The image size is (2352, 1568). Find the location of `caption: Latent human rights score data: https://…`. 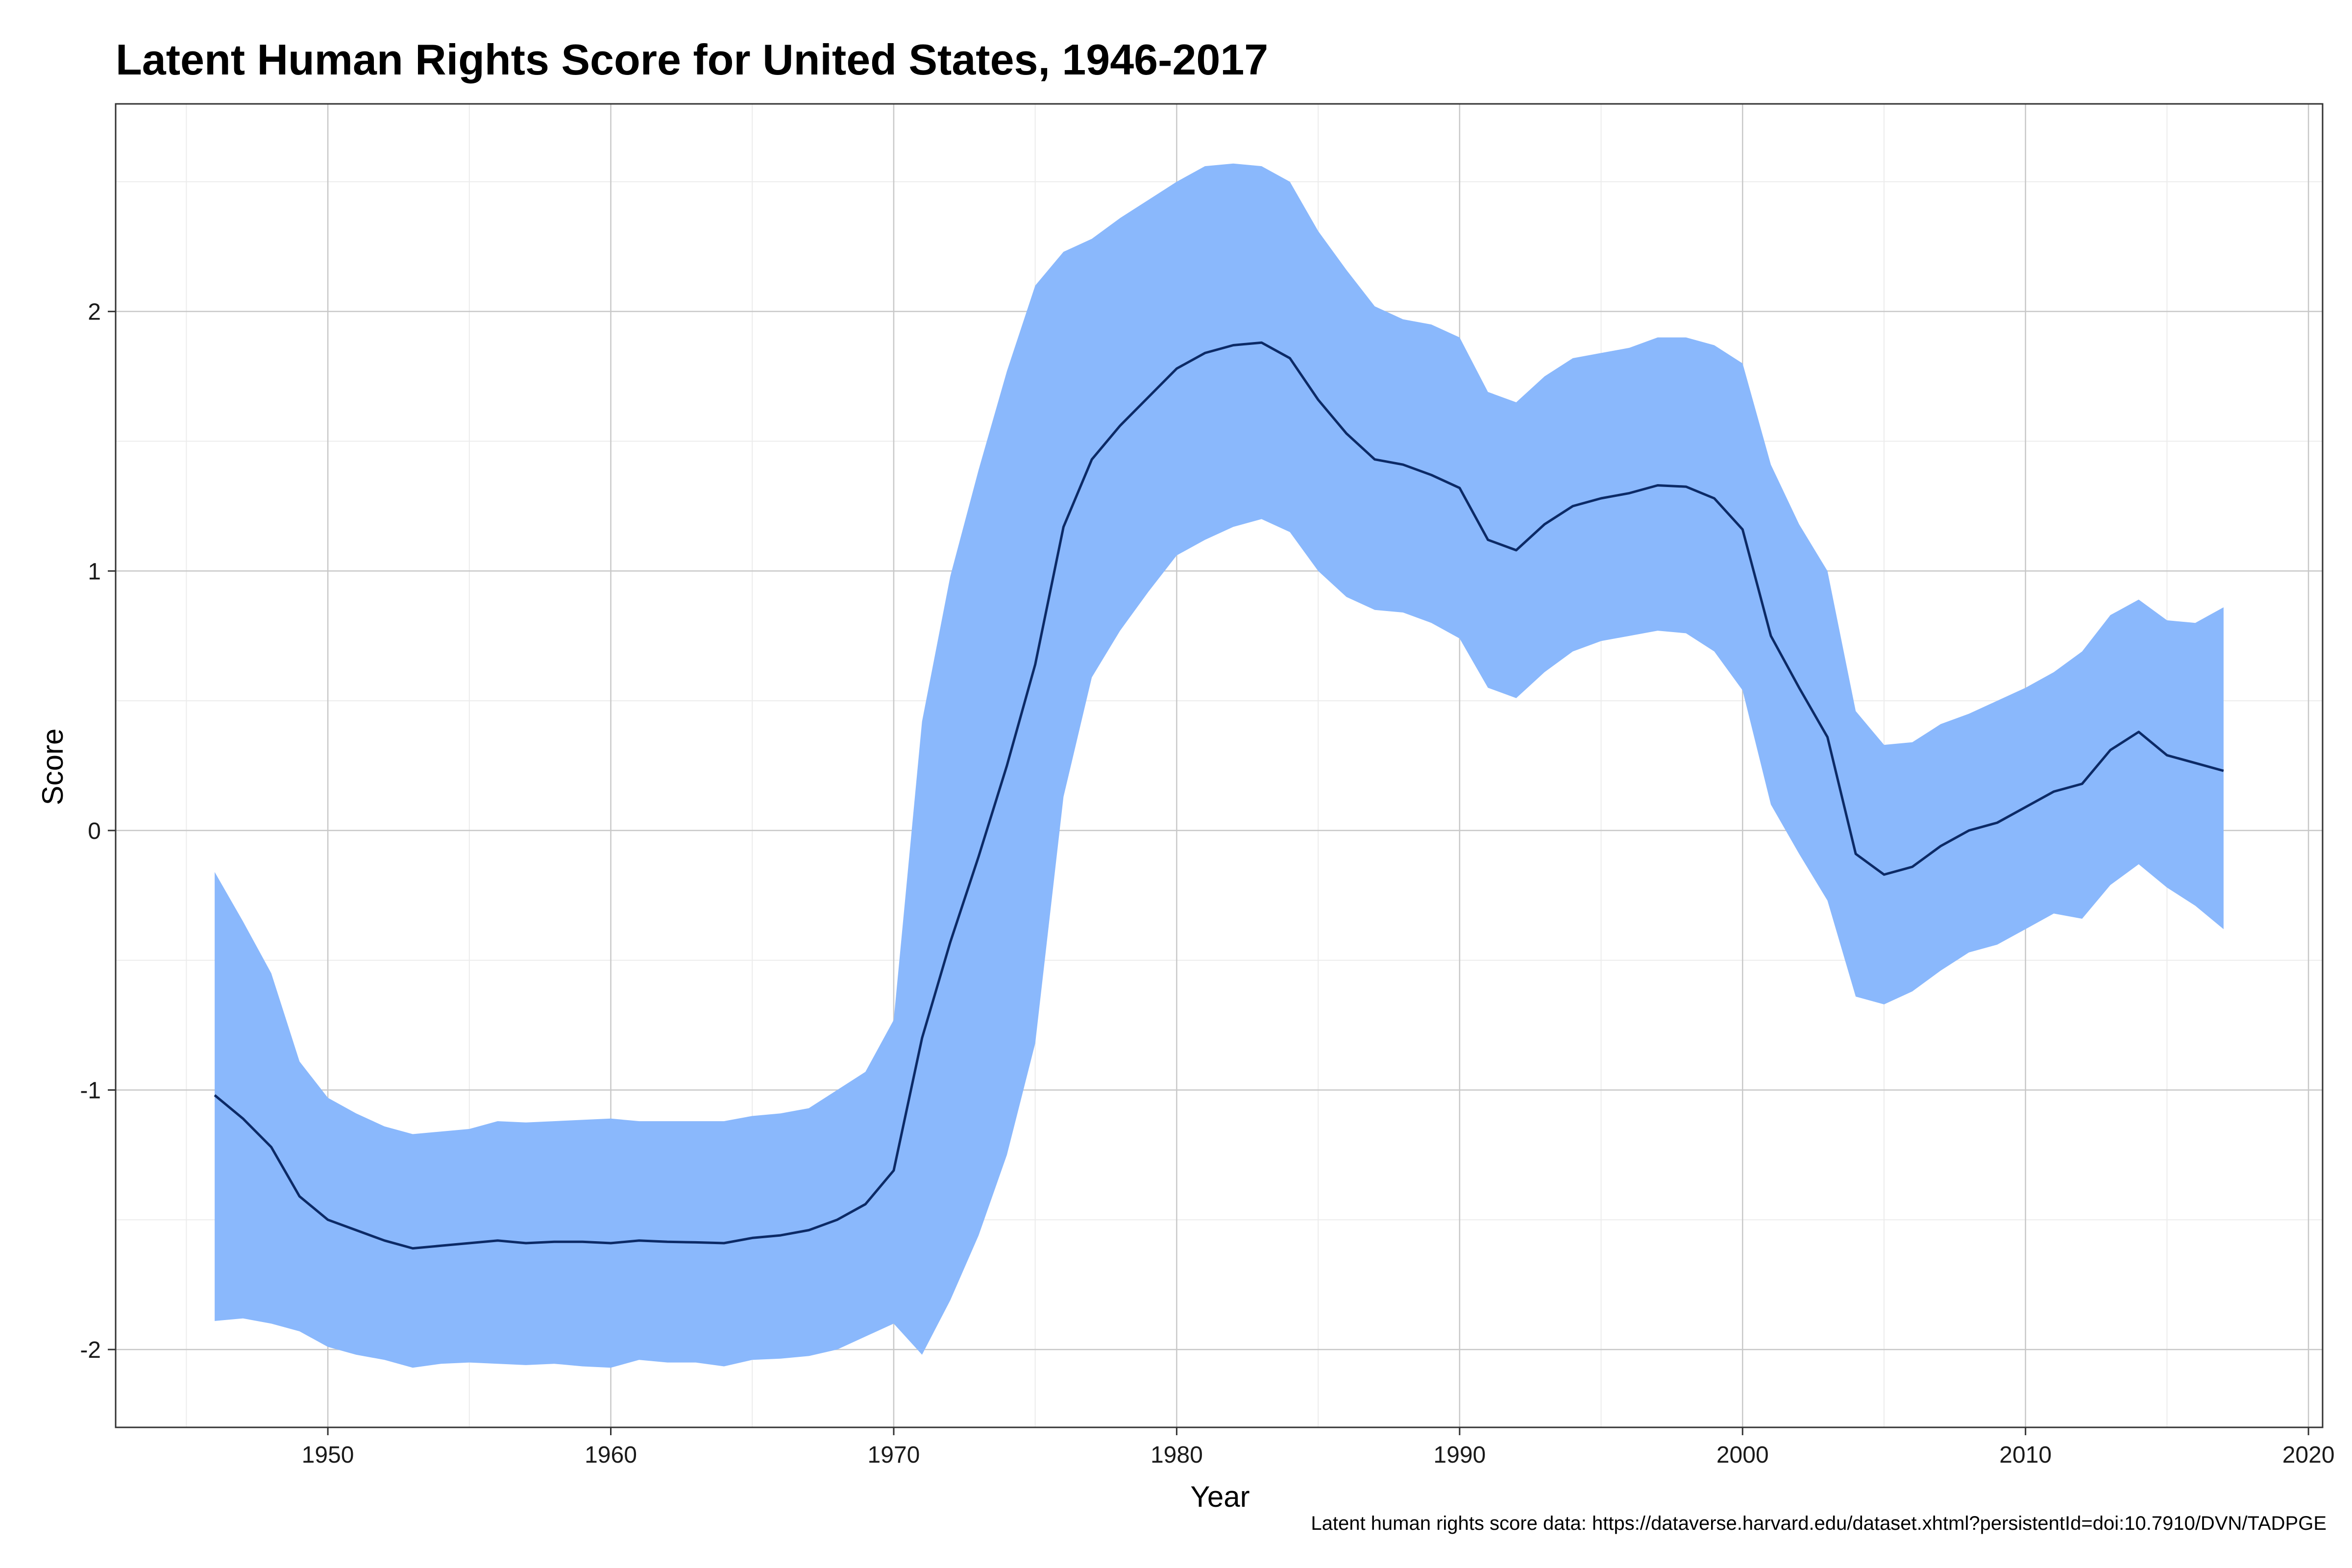

caption: Latent human rights score data: https://… is located at coordinates (1819, 1523).